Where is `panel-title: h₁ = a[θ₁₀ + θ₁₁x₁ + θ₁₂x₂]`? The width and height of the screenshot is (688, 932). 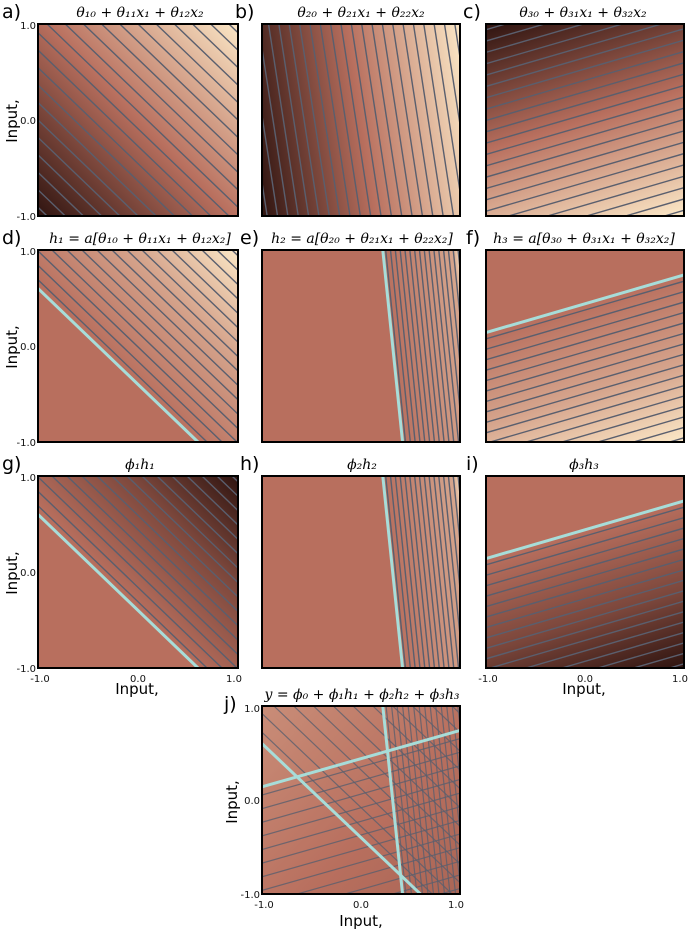 panel-title: h₁ = a[θ₁₀ + θ₁₁x₁ + θ₁₂x₂] is located at coordinates (140, 239).